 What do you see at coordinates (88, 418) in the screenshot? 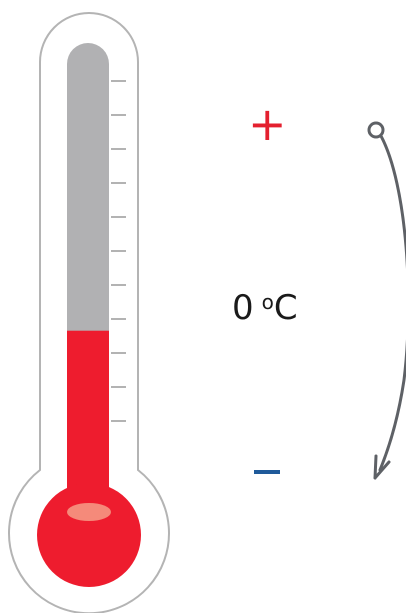
I see `mercury-column` at bounding box center [88, 418].